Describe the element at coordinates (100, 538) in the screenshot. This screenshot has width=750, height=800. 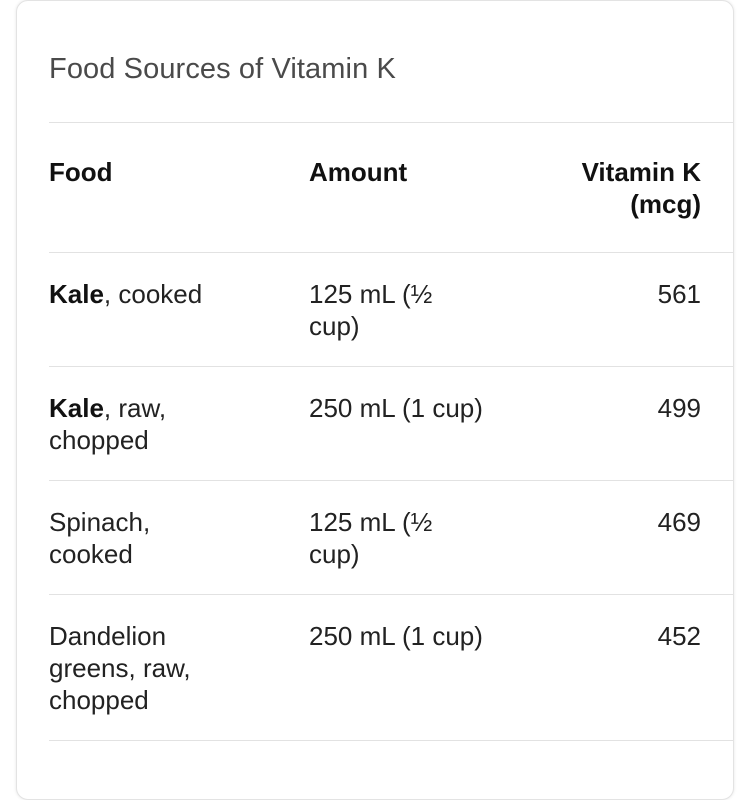
I see `food-name-detail: Spinach, cooked` at that location.